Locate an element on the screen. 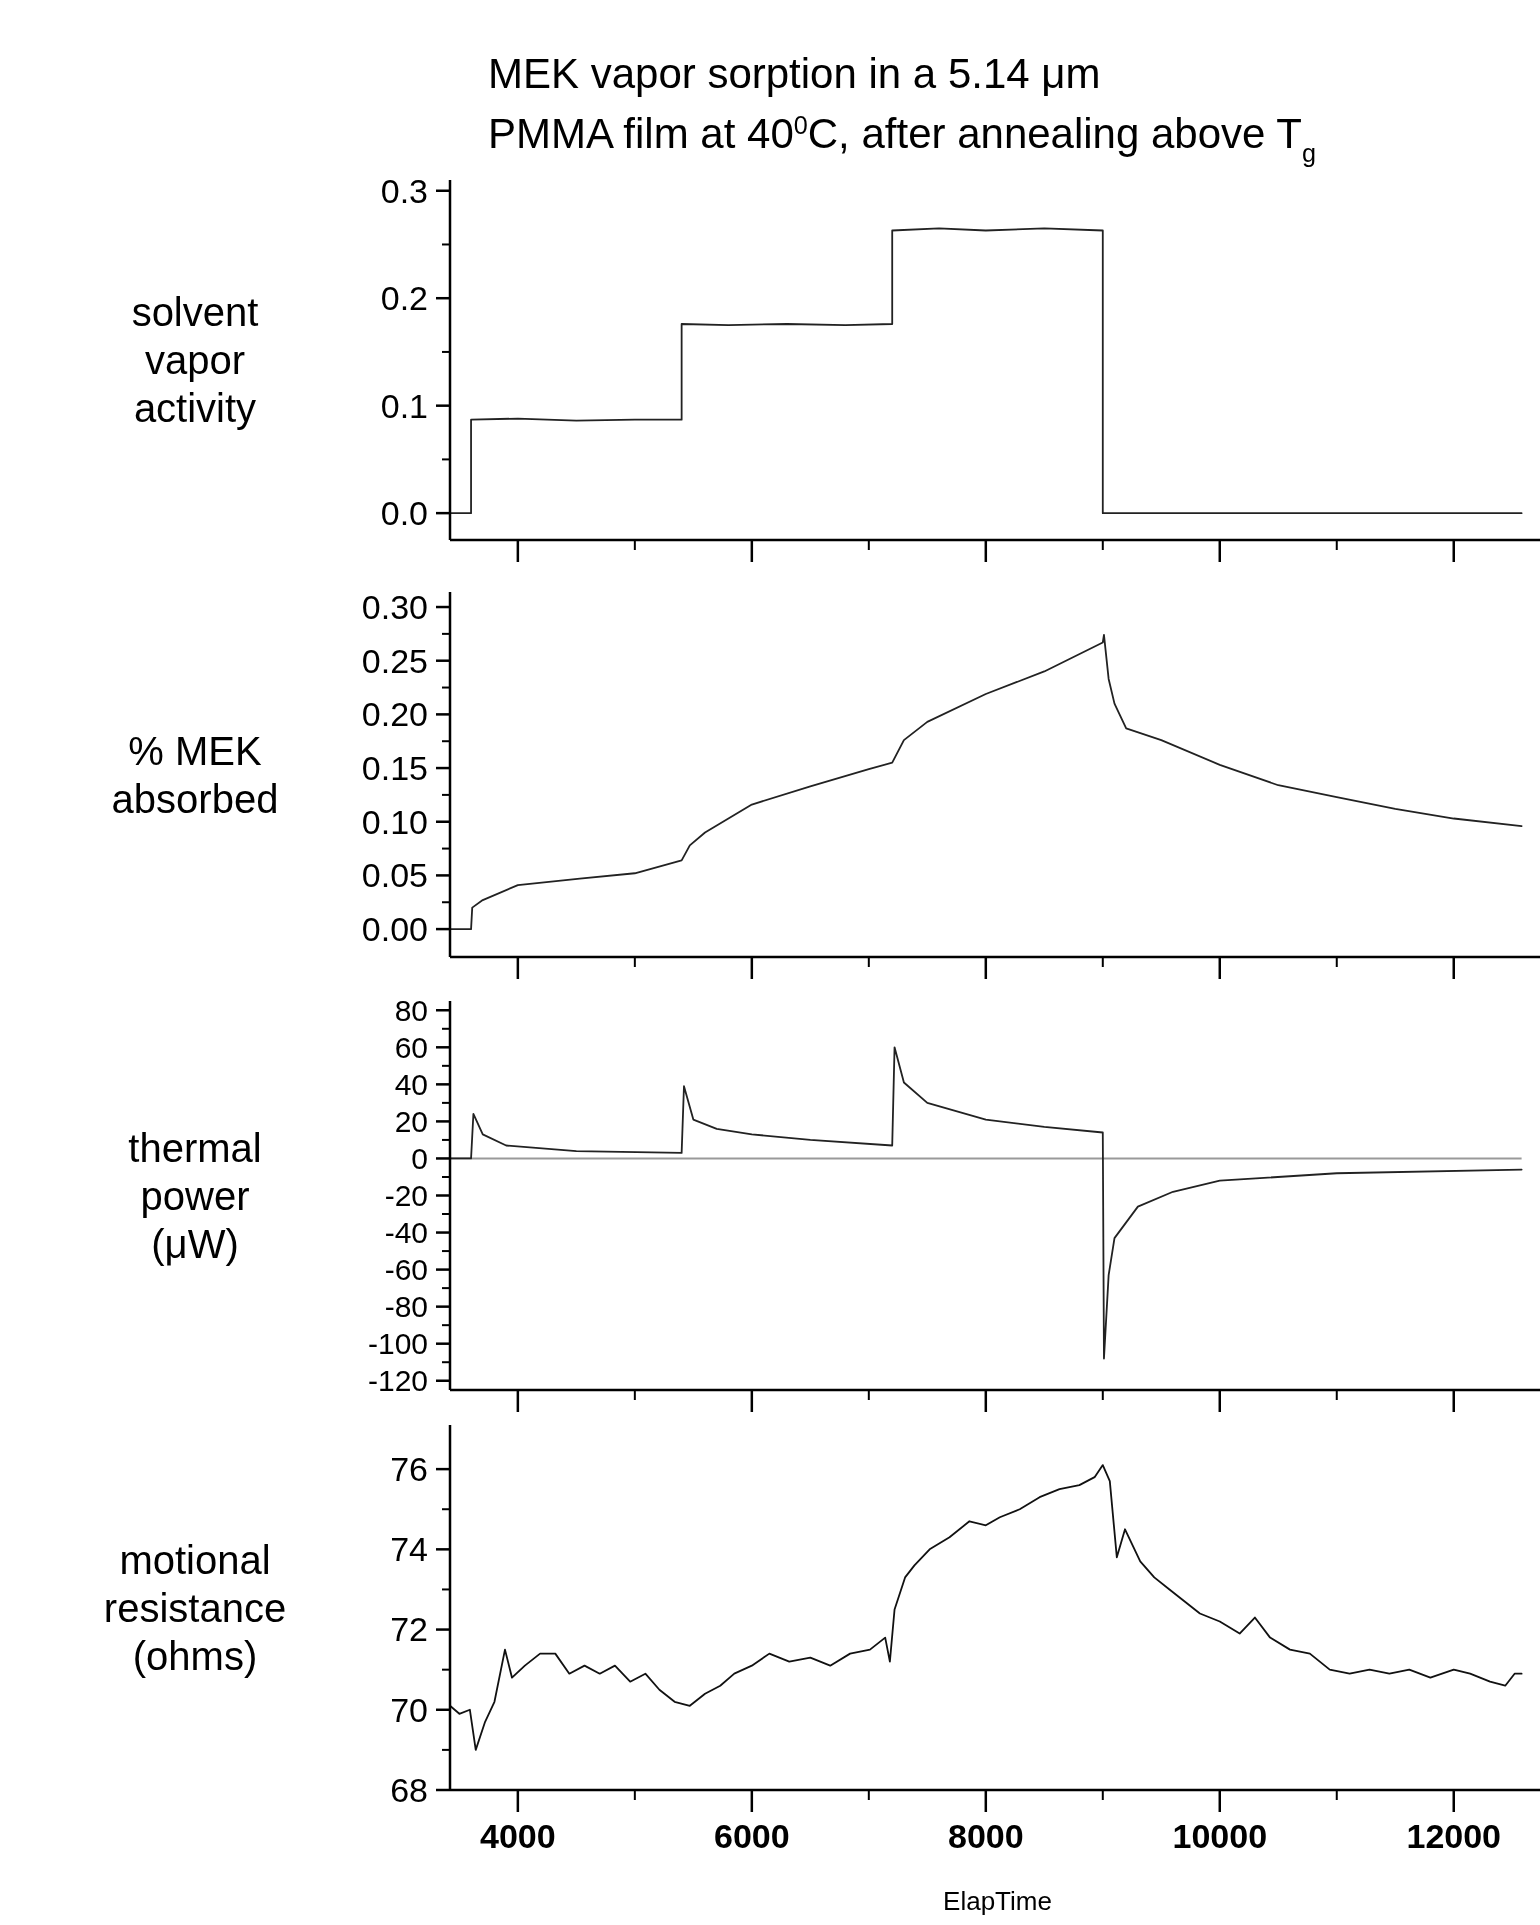 Image resolution: width=1540 pixels, height=1925 pixels. x-tick-label: 4000 is located at coordinates (518, 1836).